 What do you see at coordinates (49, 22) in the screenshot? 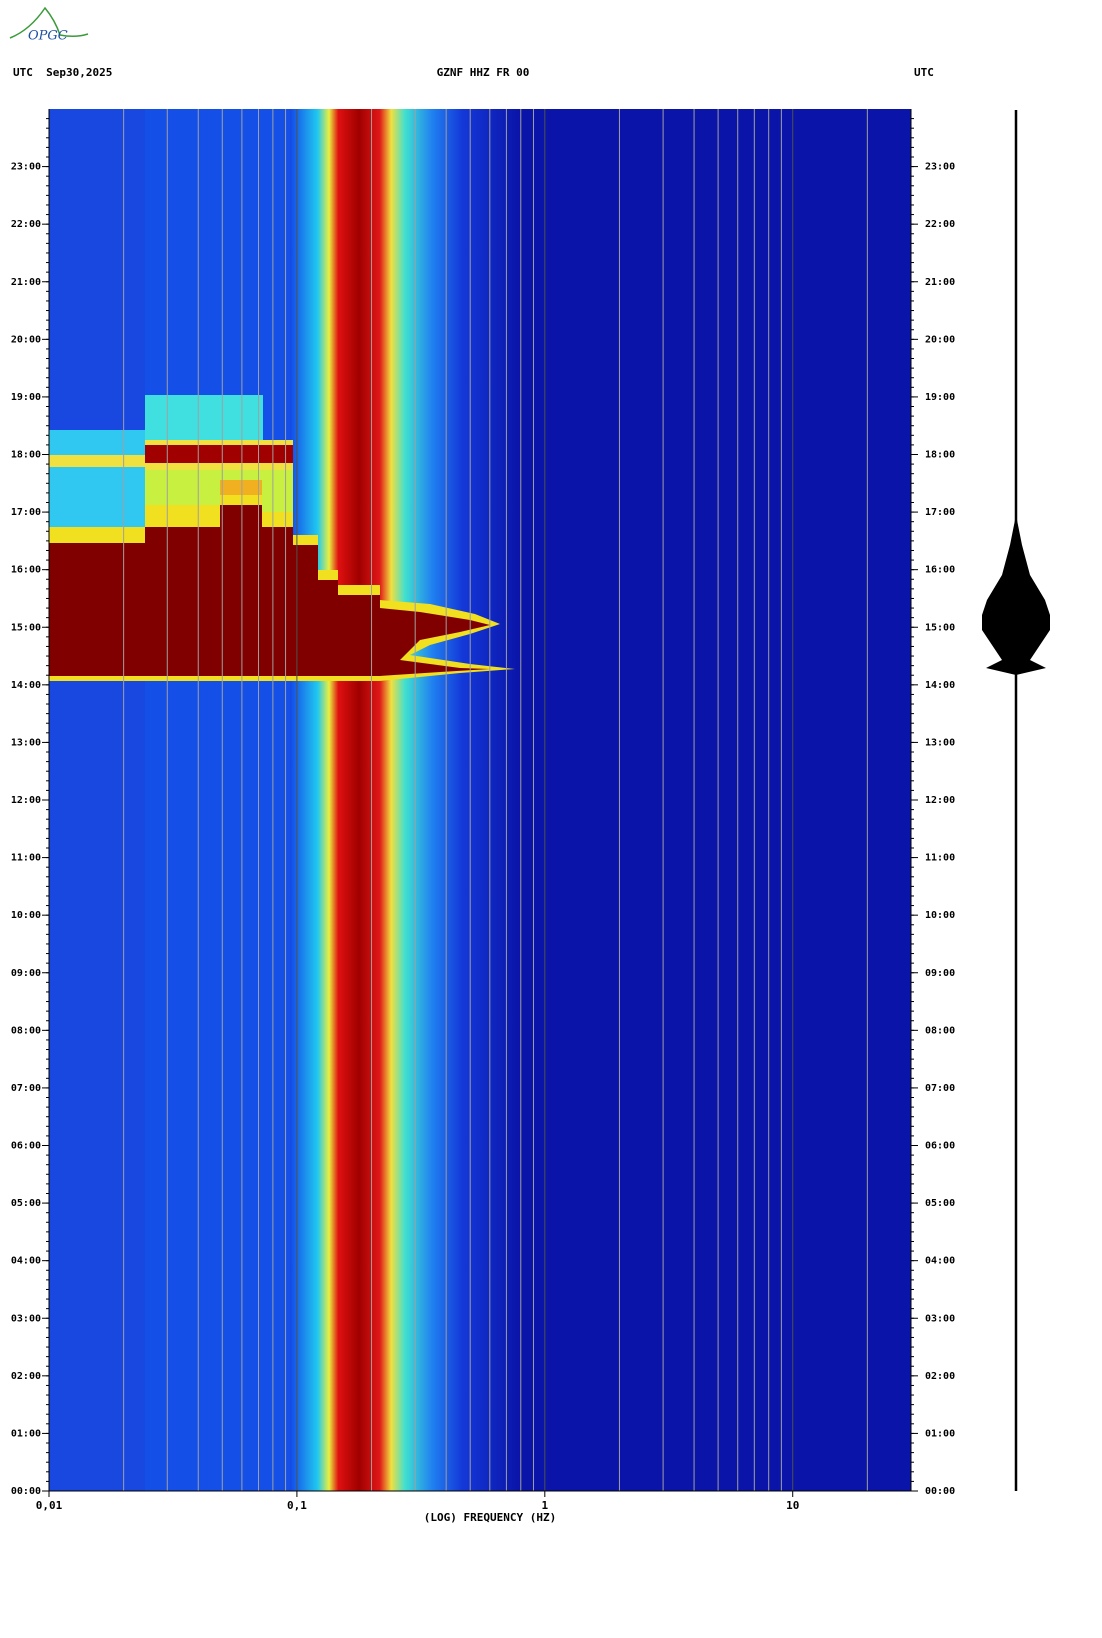
I see `logo-mark` at bounding box center [49, 22].